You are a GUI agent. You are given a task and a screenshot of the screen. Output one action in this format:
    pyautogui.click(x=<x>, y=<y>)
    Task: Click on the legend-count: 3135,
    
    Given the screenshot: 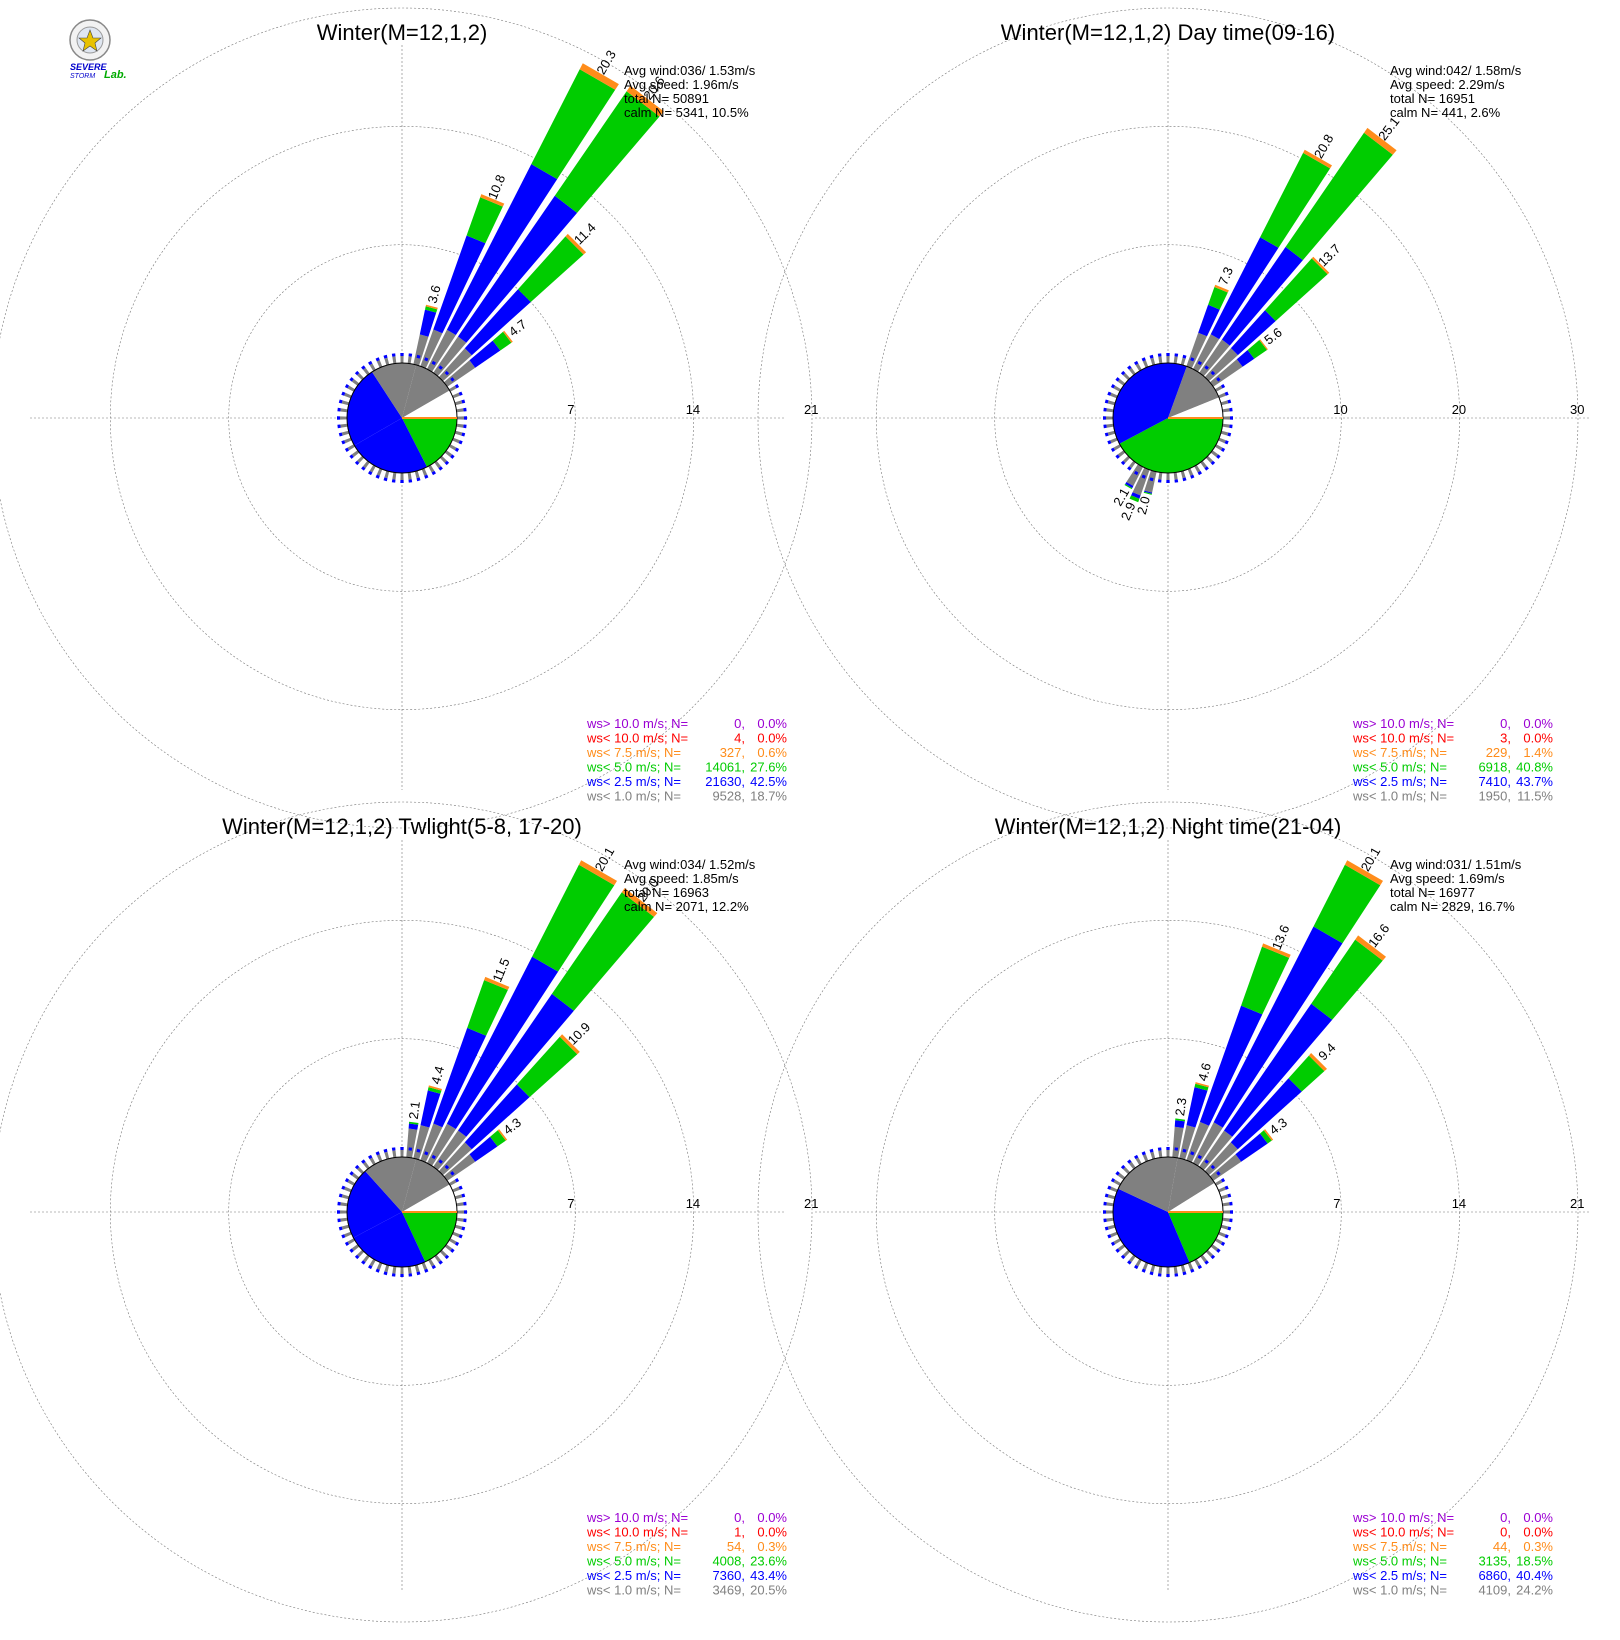 What is the action you would take?
    pyautogui.click(x=1494, y=1561)
    